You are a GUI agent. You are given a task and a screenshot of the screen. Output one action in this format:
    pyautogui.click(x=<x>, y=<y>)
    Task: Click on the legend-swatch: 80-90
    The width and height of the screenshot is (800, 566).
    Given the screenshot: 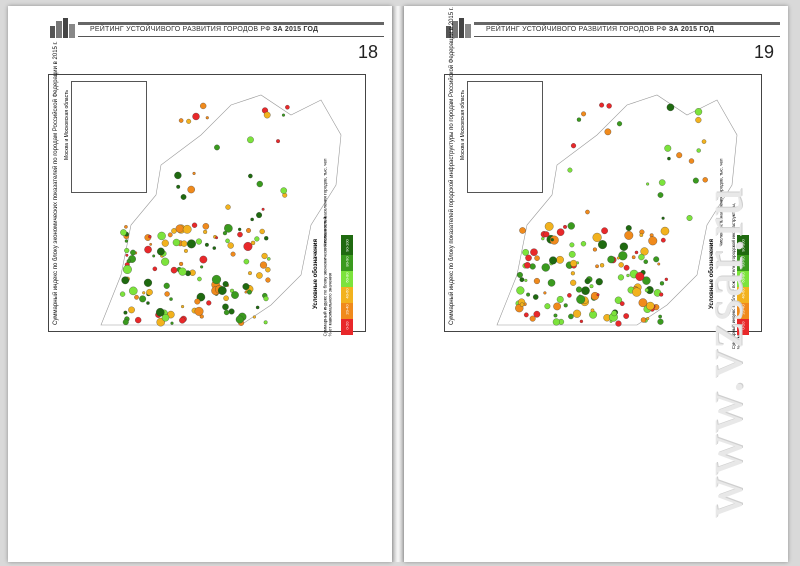 What is the action you would take?
    pyautogui.click(x=347, y=261)
    